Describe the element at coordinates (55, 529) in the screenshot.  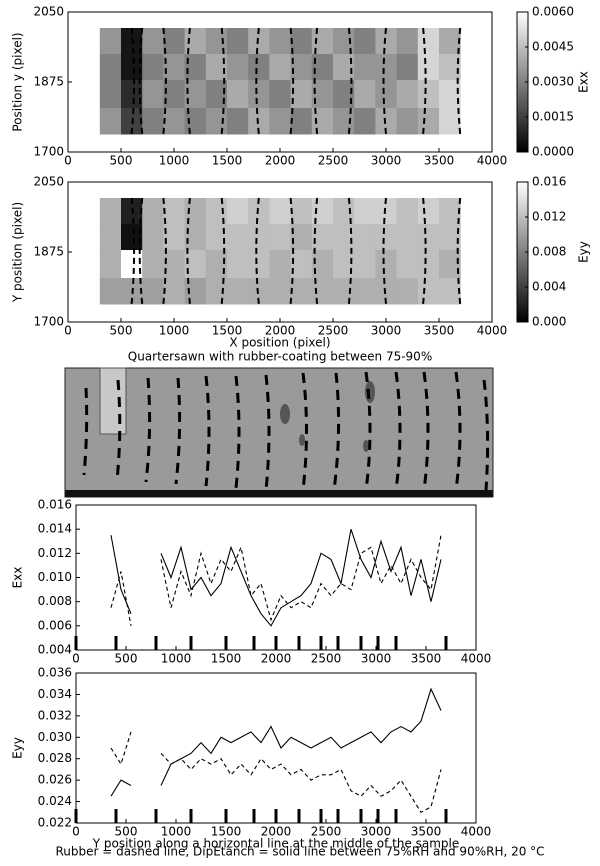
I see `y-tick-label: 0.014` at that location.